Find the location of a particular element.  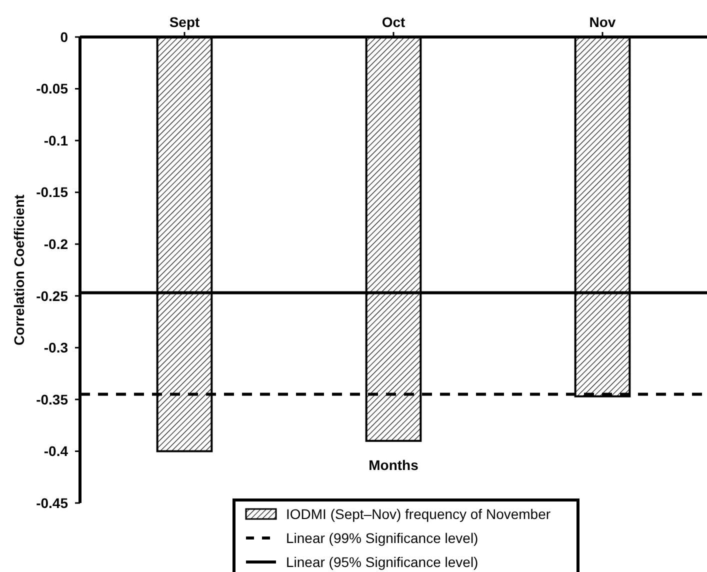

y-tick-label: -0.4 is located at coordinates (56, 451).